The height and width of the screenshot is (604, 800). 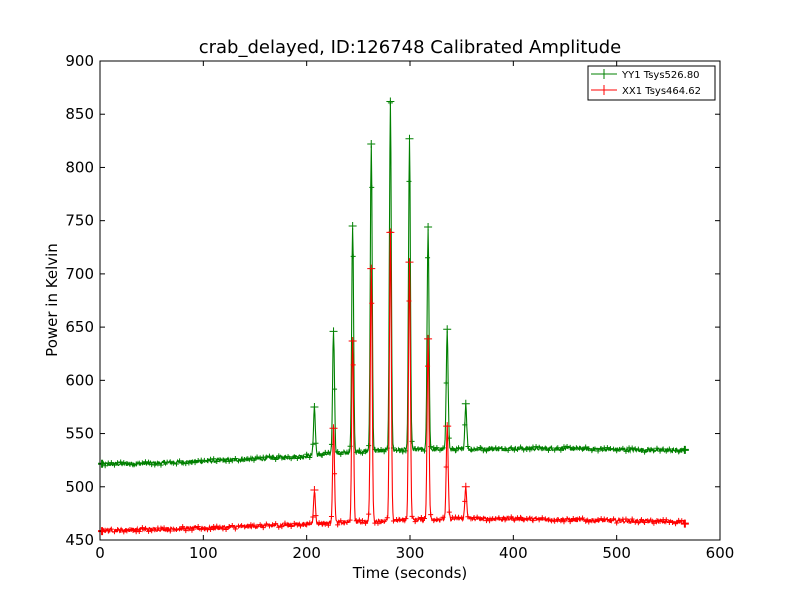 I want to click on y-tick-label: 850, so click(x=79, y=114).